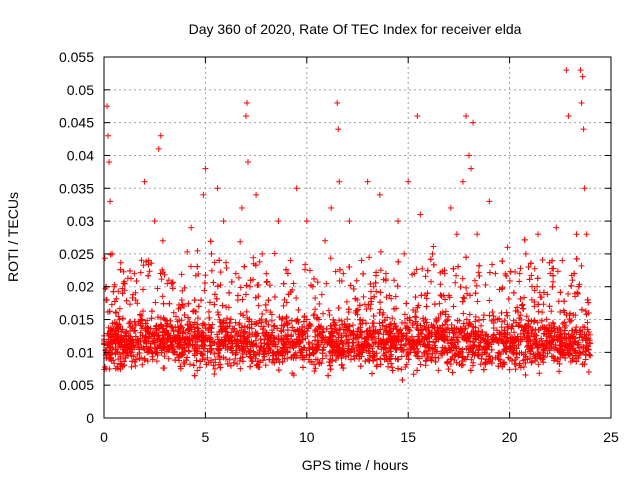  I want to click on x-tick-label: 25, so click(611, 437).